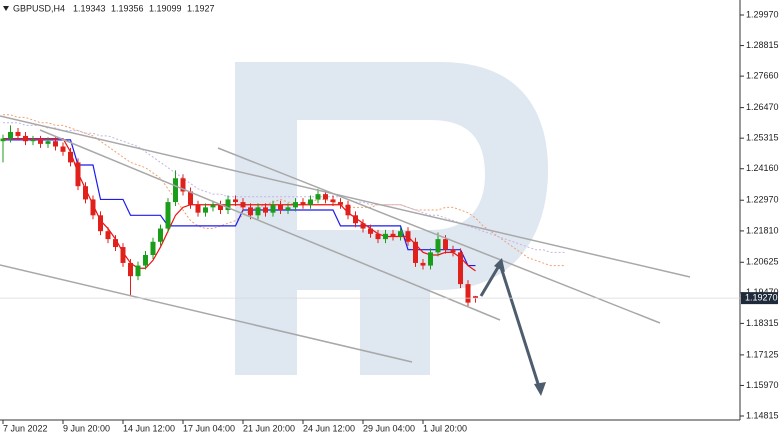 The width and height of the screenshot is (782, 438). Describe the element at coordinates (39, 8) in the screenshot. I see `symbol: GBPUSD,H4` at that location.